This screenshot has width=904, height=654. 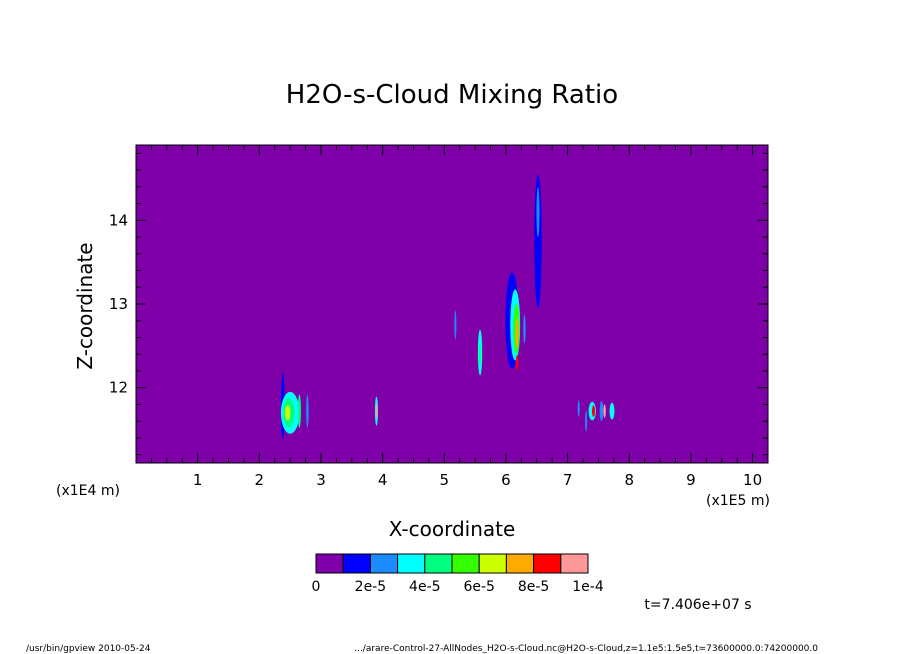 I want to click on colorbar-label: 6e-5, so click(x=478, y=587).